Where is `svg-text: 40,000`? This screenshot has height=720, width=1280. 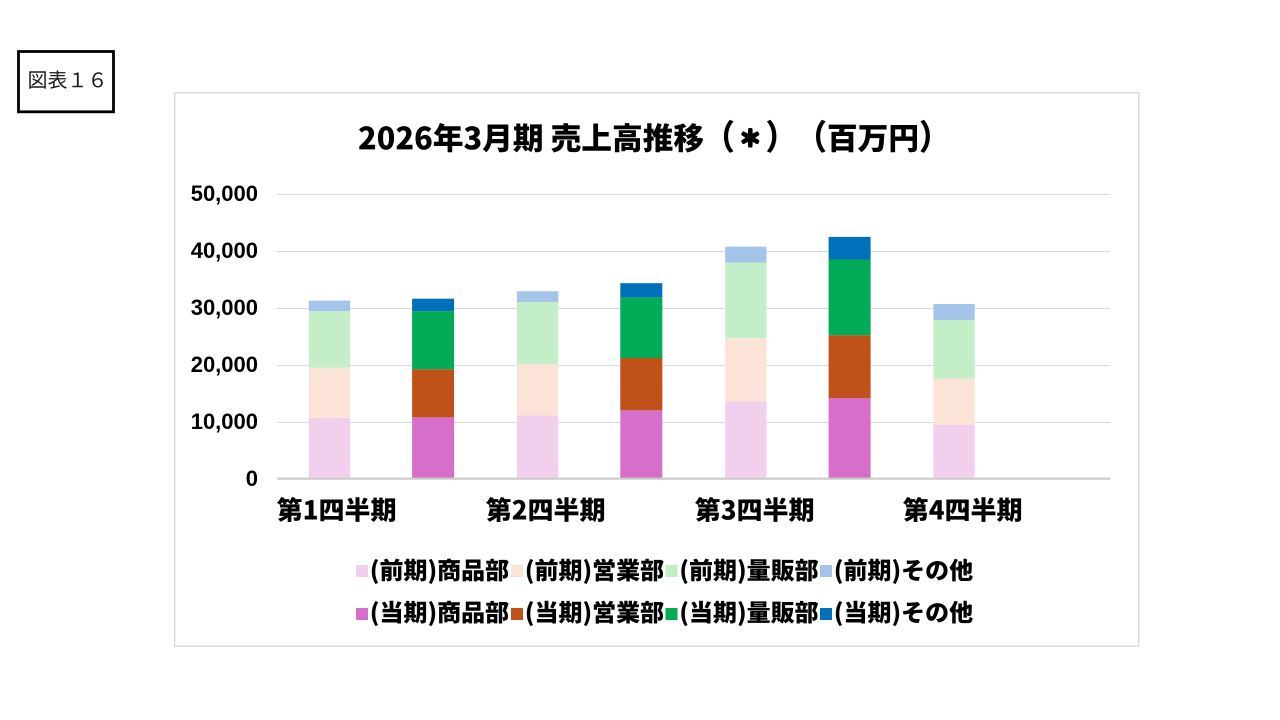
svg-text: 40,000 is located at coordinates (224, 250).